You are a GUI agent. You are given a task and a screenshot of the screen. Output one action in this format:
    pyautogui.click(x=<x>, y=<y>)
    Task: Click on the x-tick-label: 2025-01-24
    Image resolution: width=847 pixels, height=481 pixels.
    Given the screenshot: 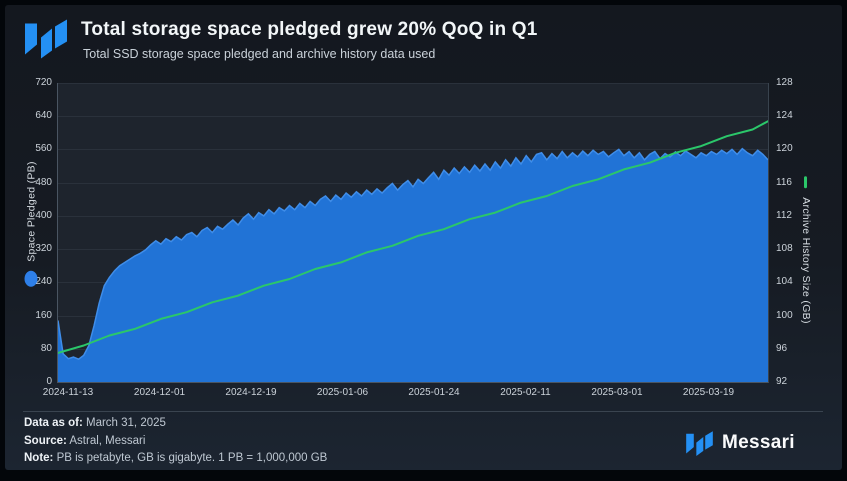 What is the action you would take?
    pyautogui.click(x=434, y=392)
    